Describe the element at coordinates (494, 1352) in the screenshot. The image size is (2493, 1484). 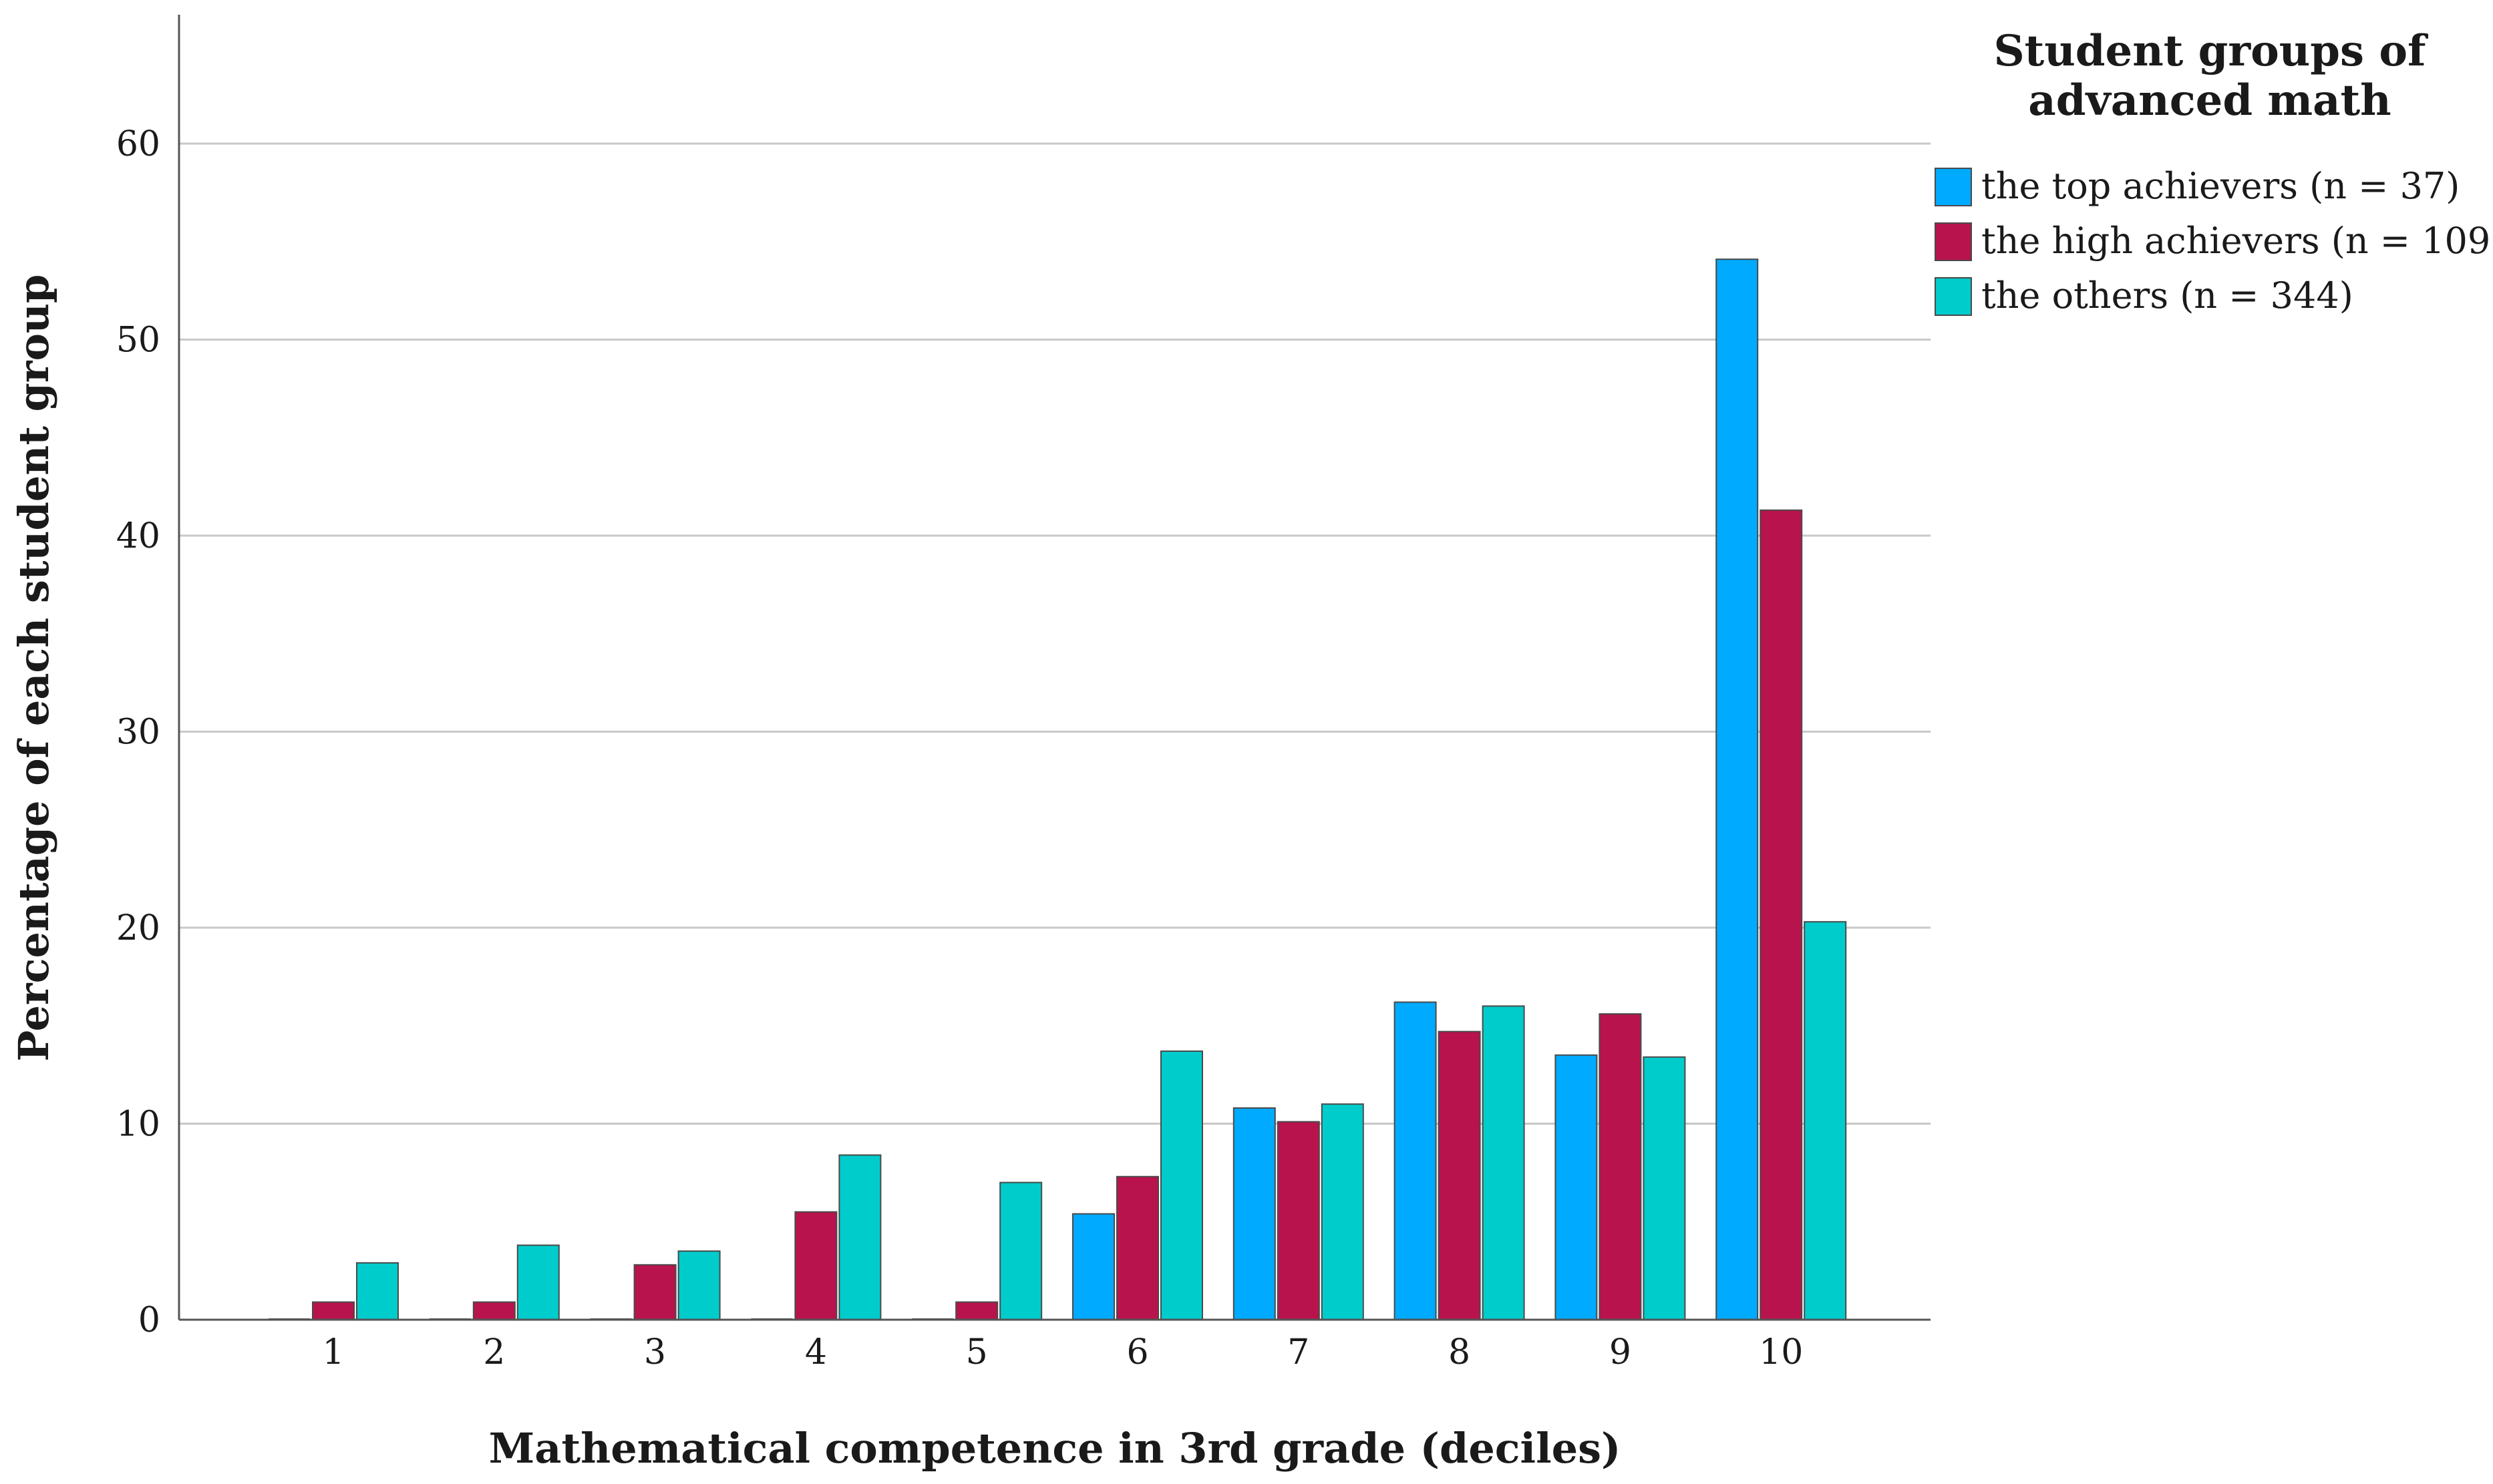
I see `x-tick-label-2: 2` at that location.